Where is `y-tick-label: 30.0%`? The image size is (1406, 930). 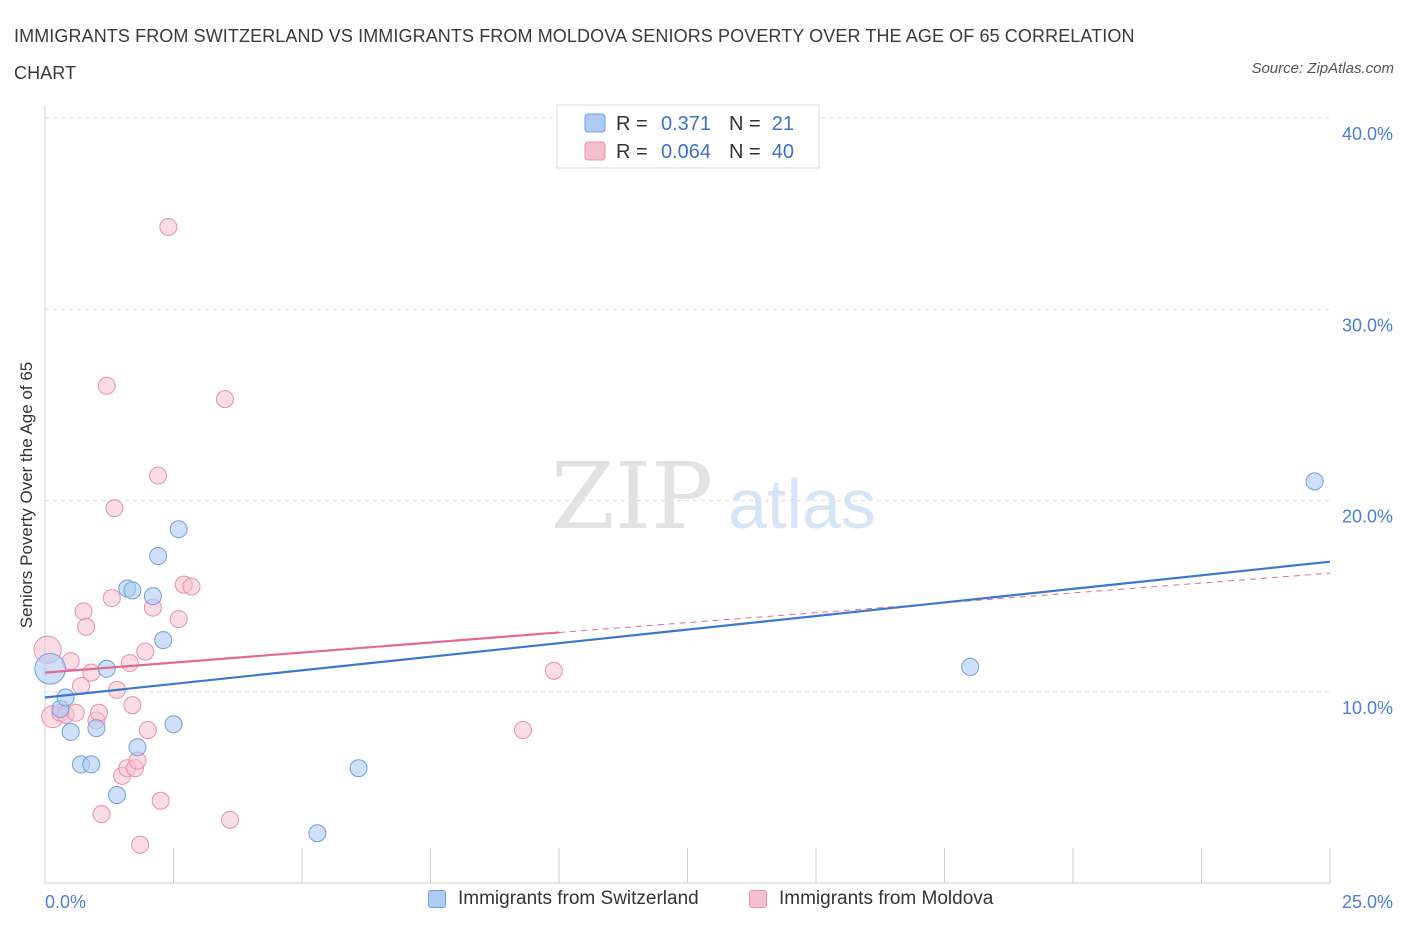
y-tick-label: 30.0% is located at coordinates (1367, 325).